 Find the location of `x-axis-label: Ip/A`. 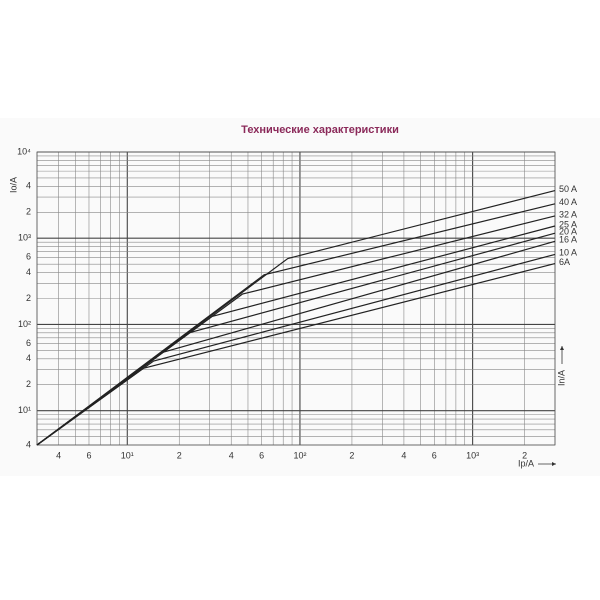

x-axis-label: Ip/A is located at coordinates (526, 463).